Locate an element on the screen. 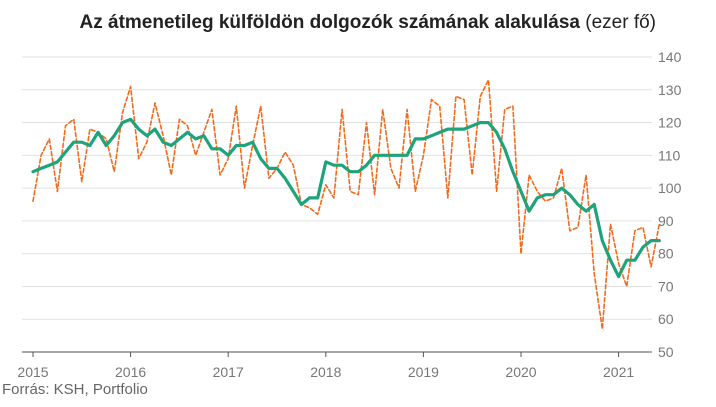  y-tick-label: 140 is located at coordinates (670, 57).